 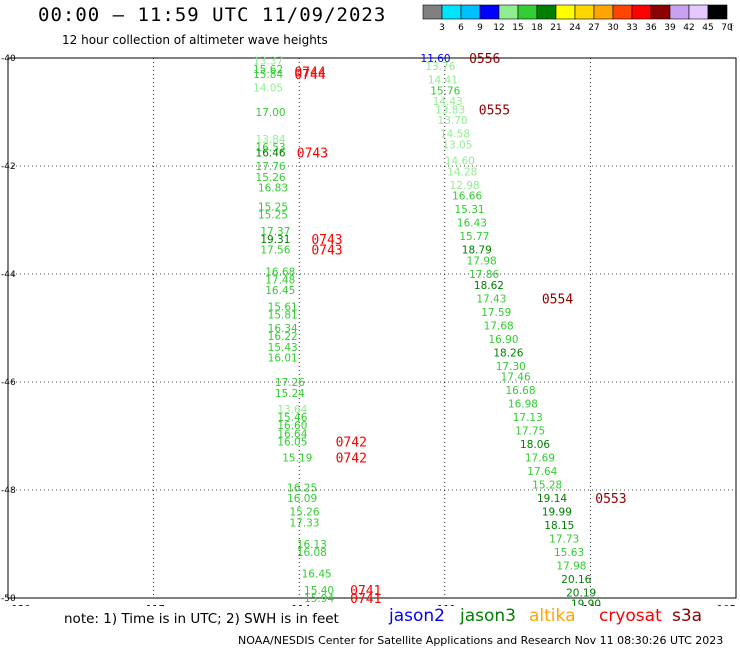 What do you see at coordinates (271, 154) in the screenshot?
I see `swh-value: 16.46` at bounding box center [271, 154].